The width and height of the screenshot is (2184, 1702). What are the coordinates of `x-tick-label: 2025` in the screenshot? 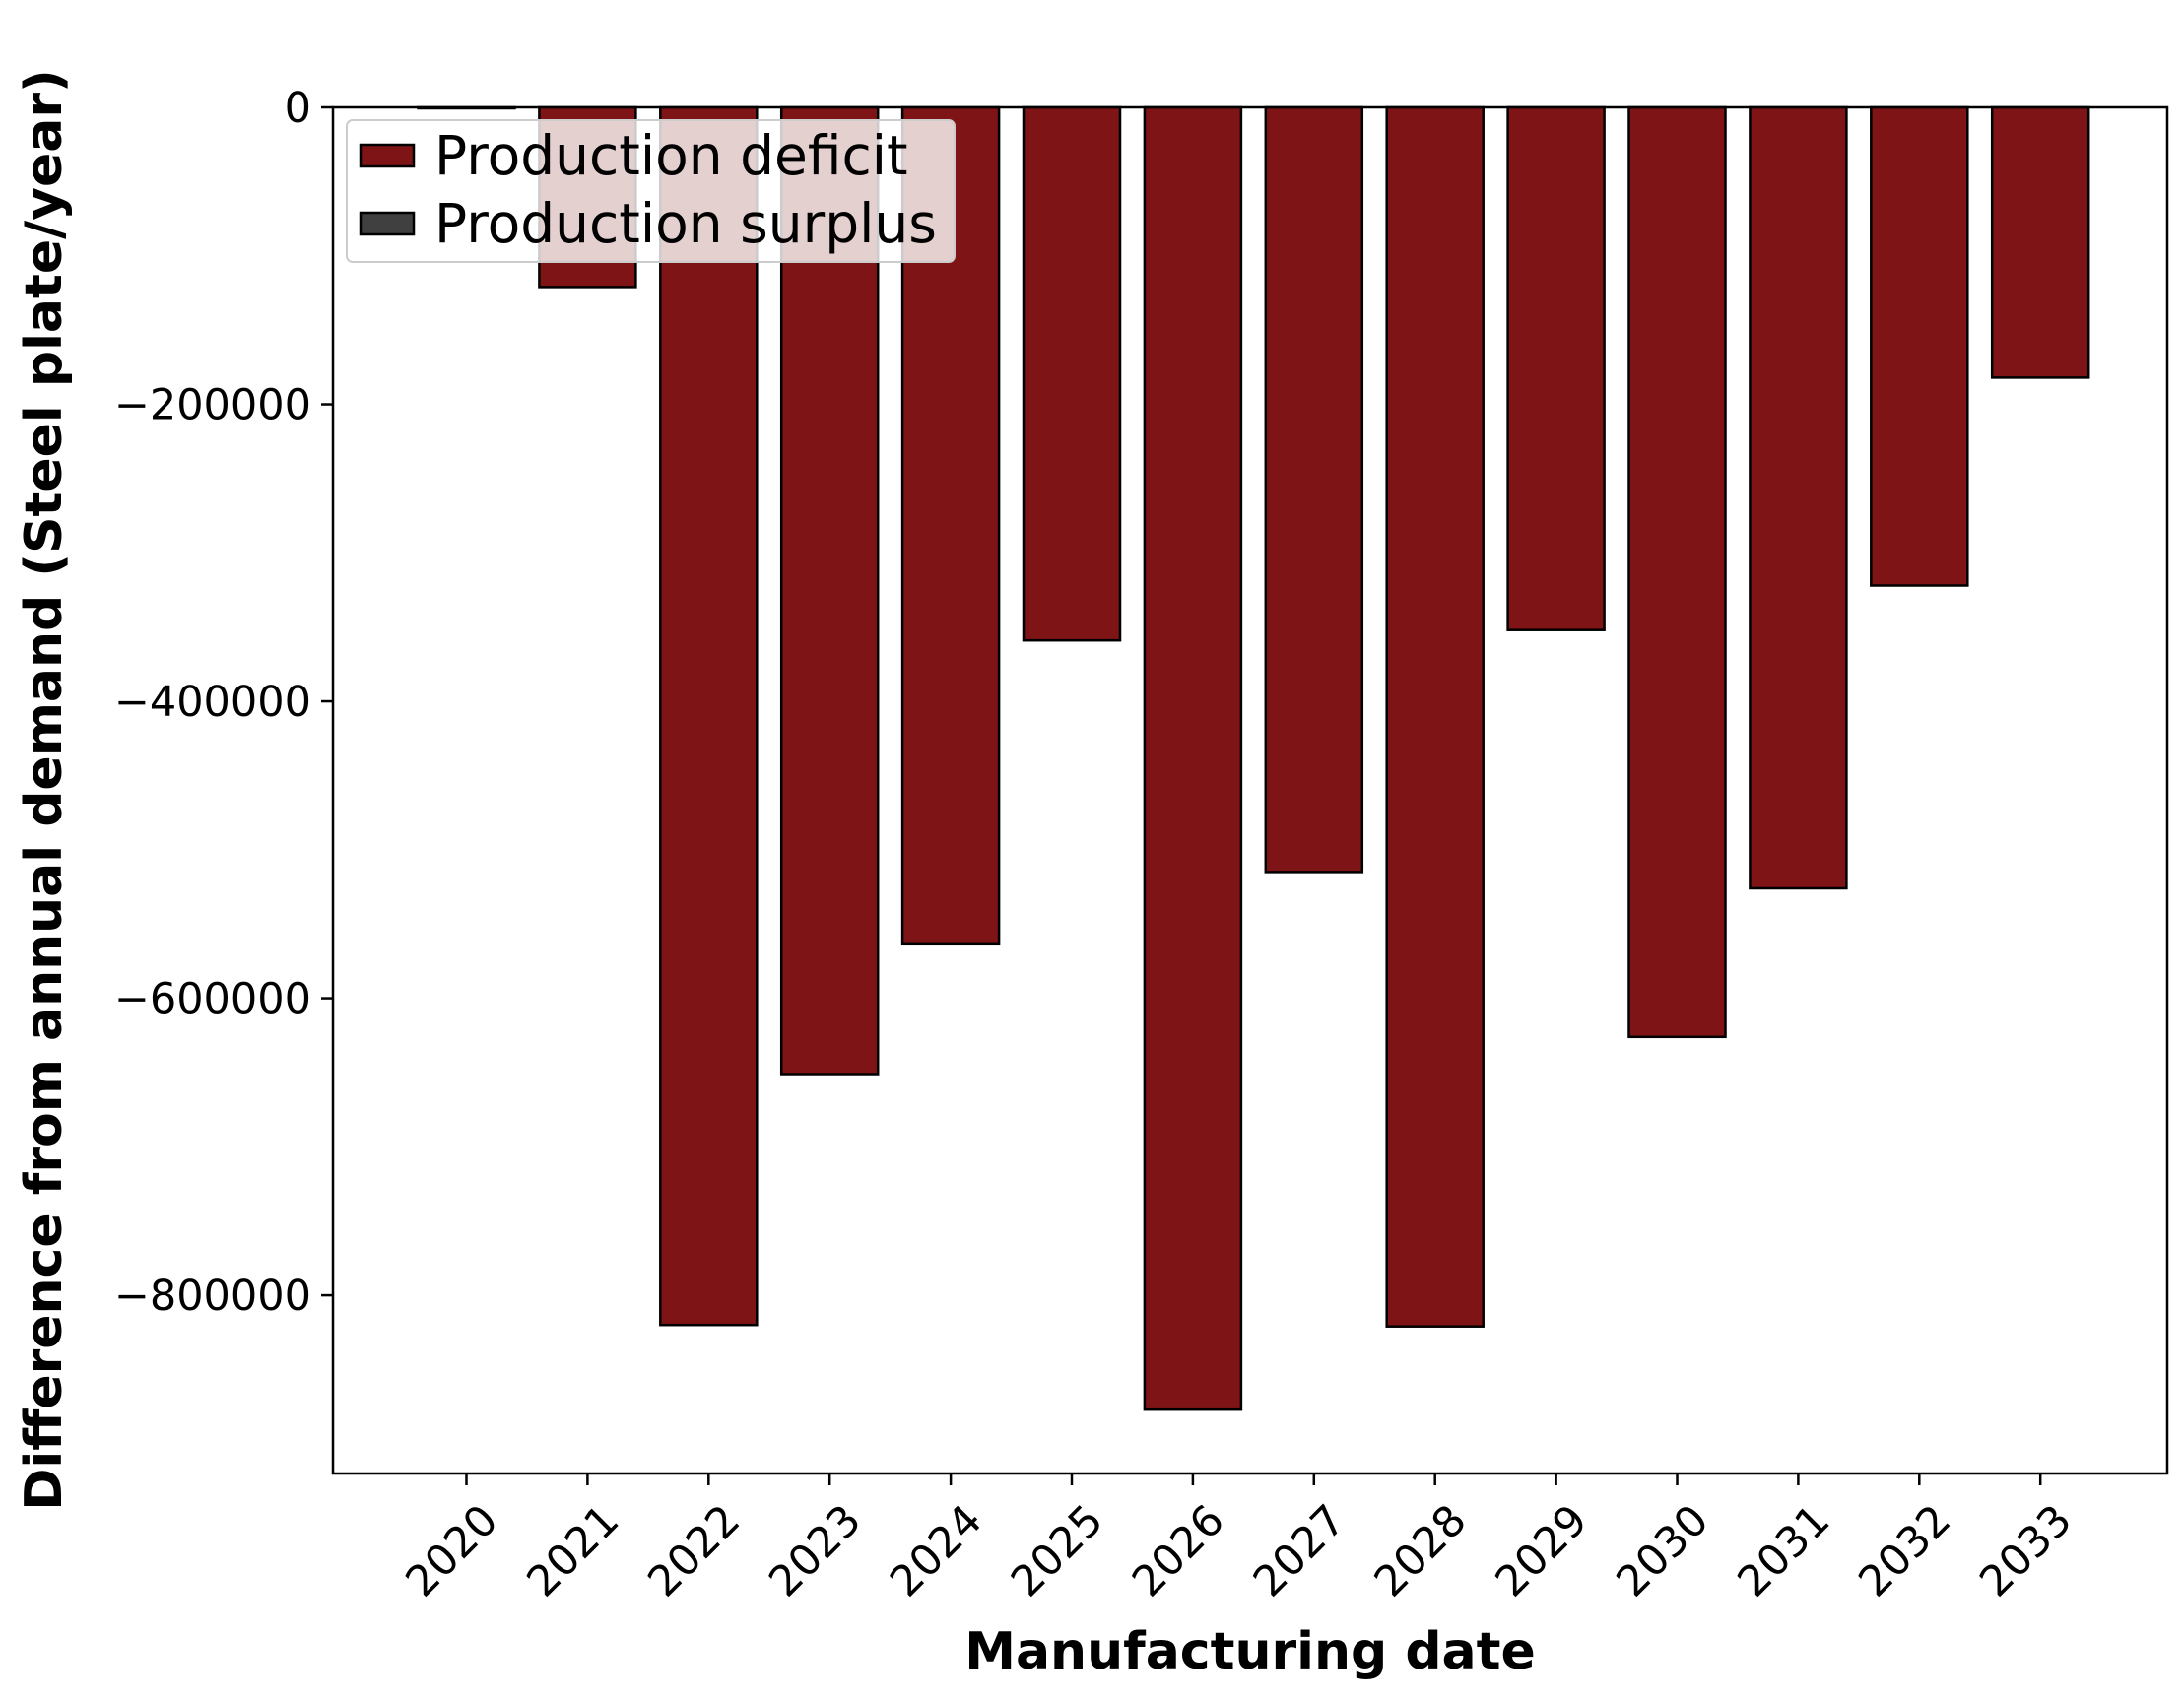 It's located at (1057, 1550).